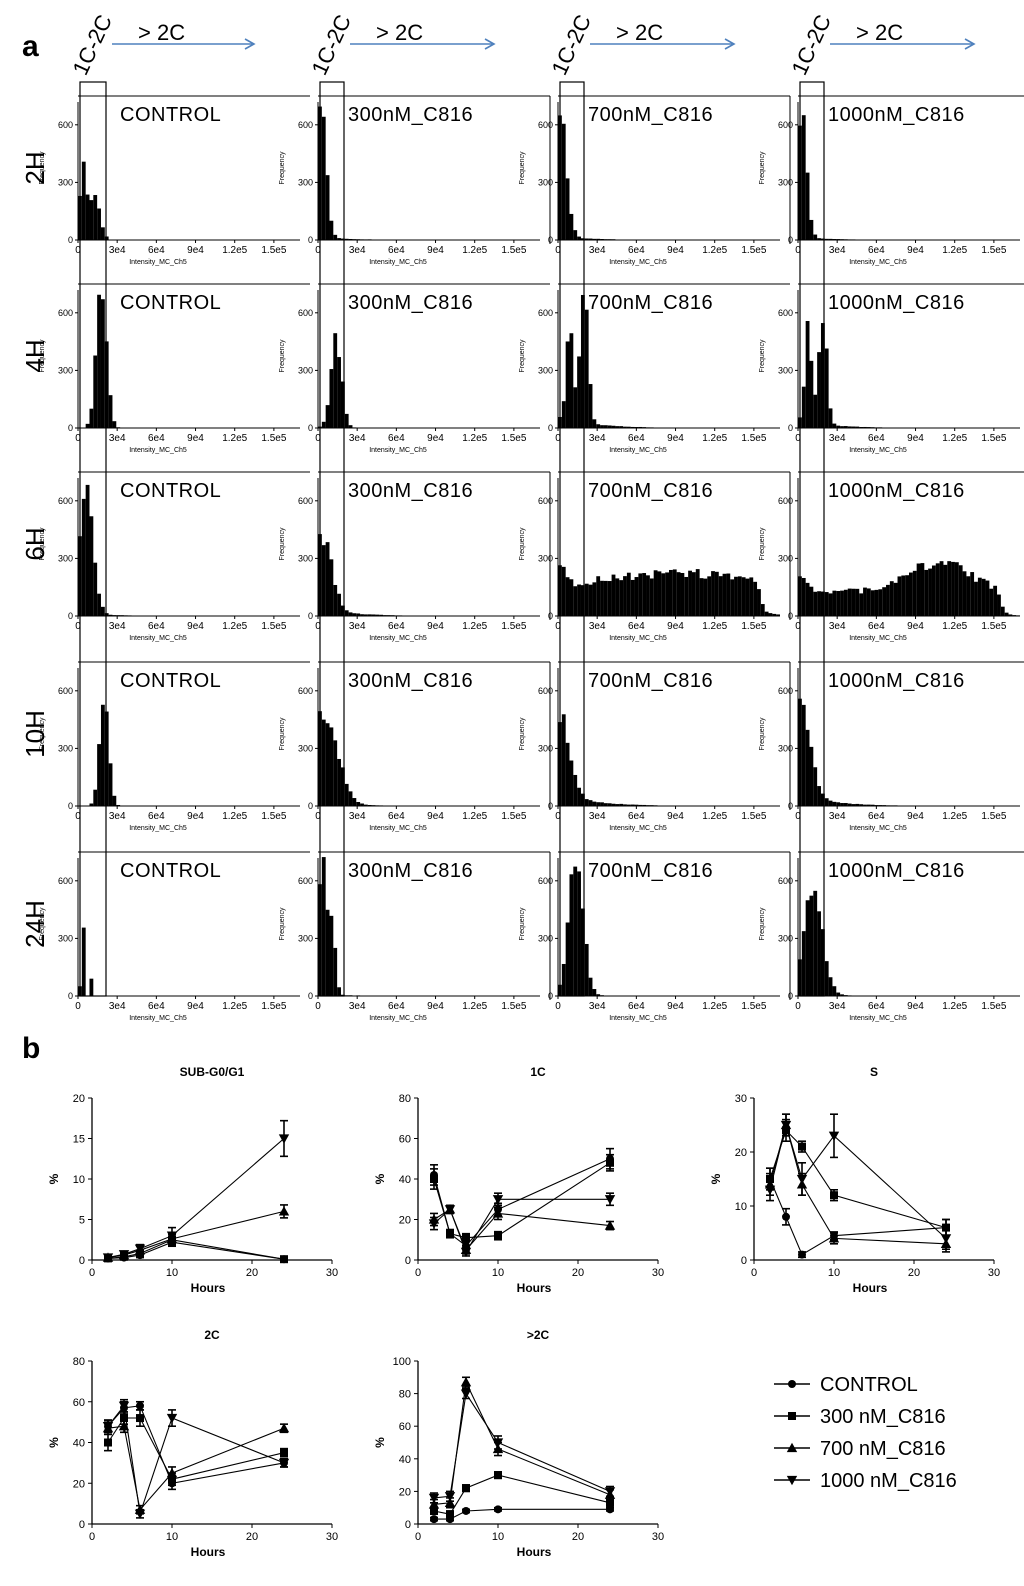 This screenshot has height=1586, width=1024. I want to click on x-tick-label: 20, so click(578, 1273).